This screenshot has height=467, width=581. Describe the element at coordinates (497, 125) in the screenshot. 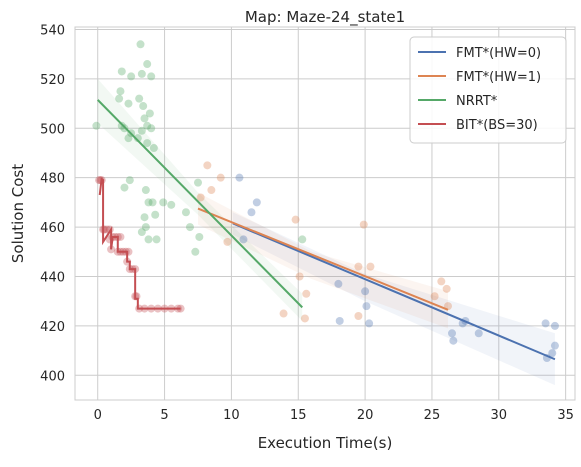

I see `legend-label-bit-bs-30: BIT*(BS=30)` at that location.